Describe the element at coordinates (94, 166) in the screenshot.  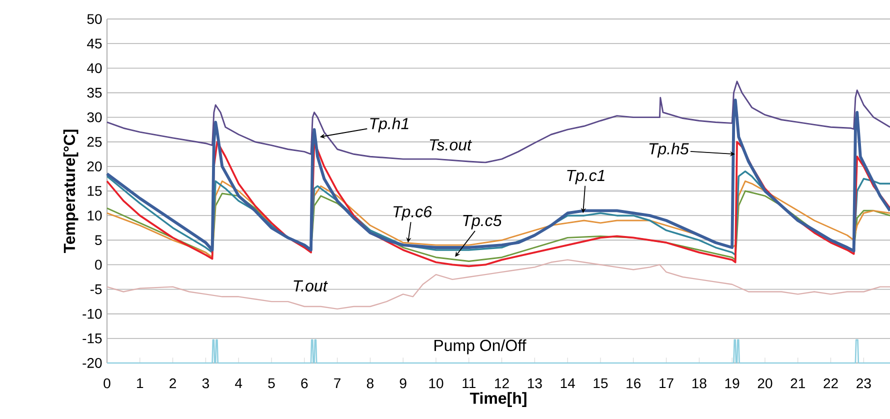
I see `y-tick-label: 20` at that location.